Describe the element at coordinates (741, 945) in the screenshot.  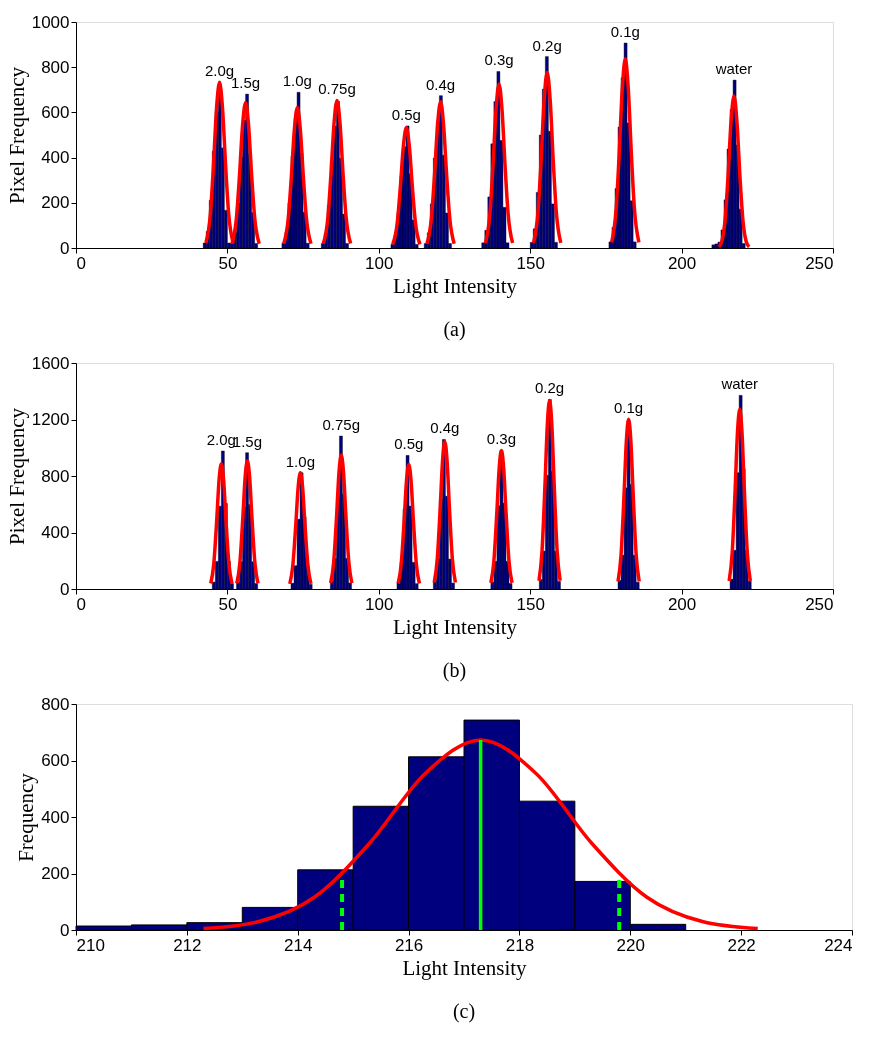
I see `x-tick-label: 222` at that location.